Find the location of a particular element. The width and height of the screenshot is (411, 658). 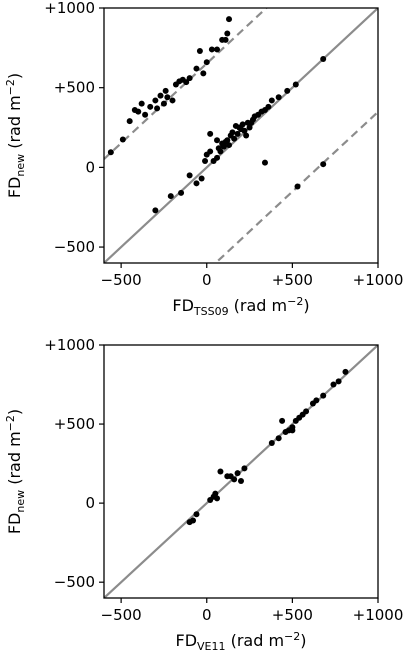

x-axis-label: FDTSS09 (rad m−2) is located at coordinates (240, 306).